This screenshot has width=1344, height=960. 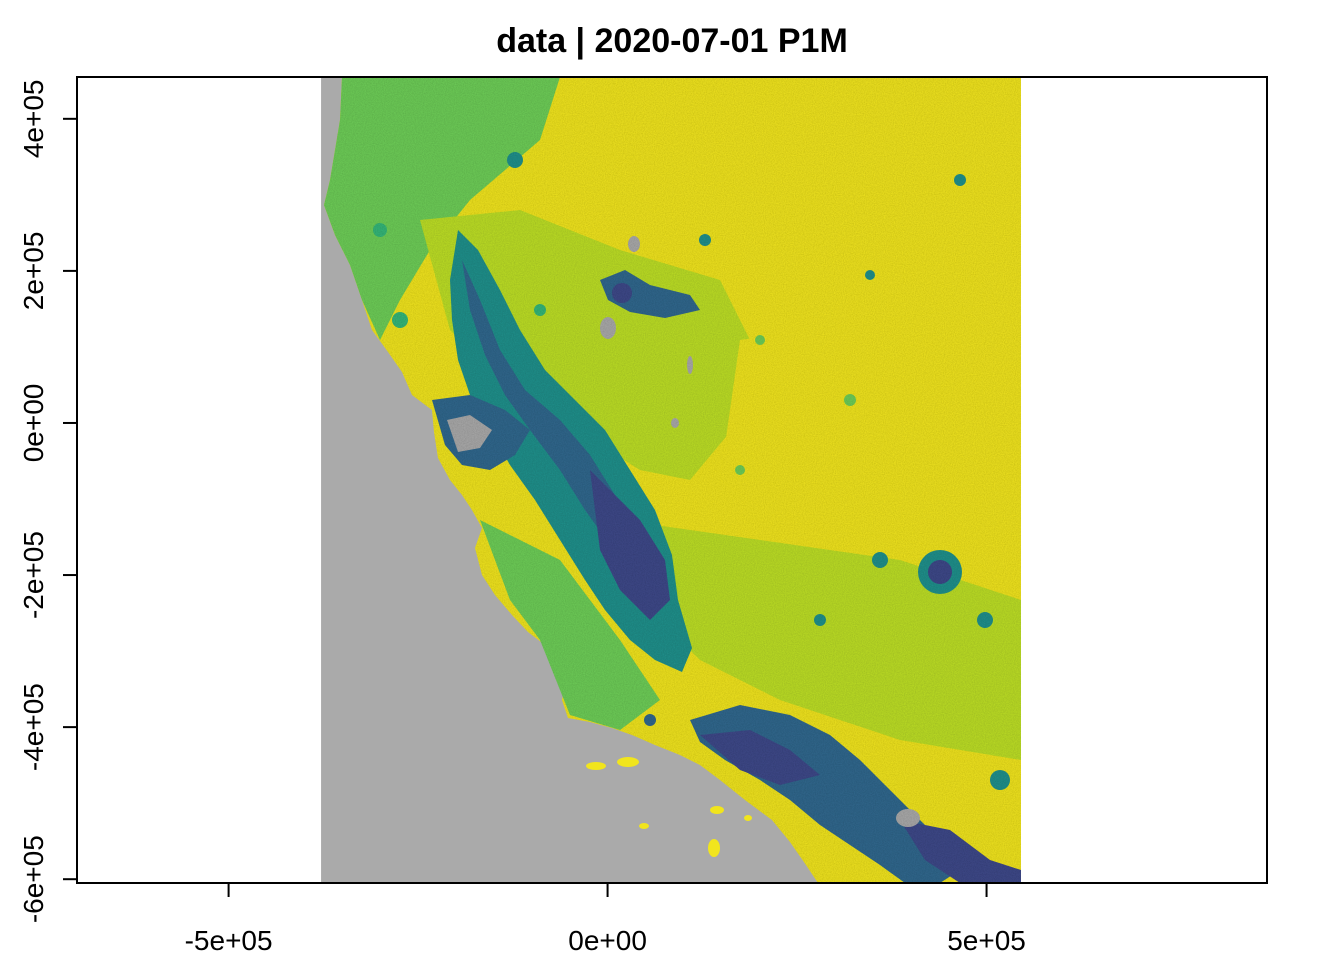 I want to click on lake-small, so click(x=675, y=423).